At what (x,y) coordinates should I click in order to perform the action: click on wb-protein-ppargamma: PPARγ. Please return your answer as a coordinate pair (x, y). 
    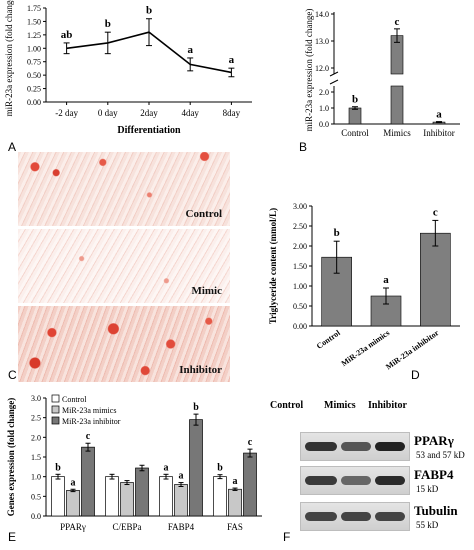
    Looking at the image, I should click on (434, 440).